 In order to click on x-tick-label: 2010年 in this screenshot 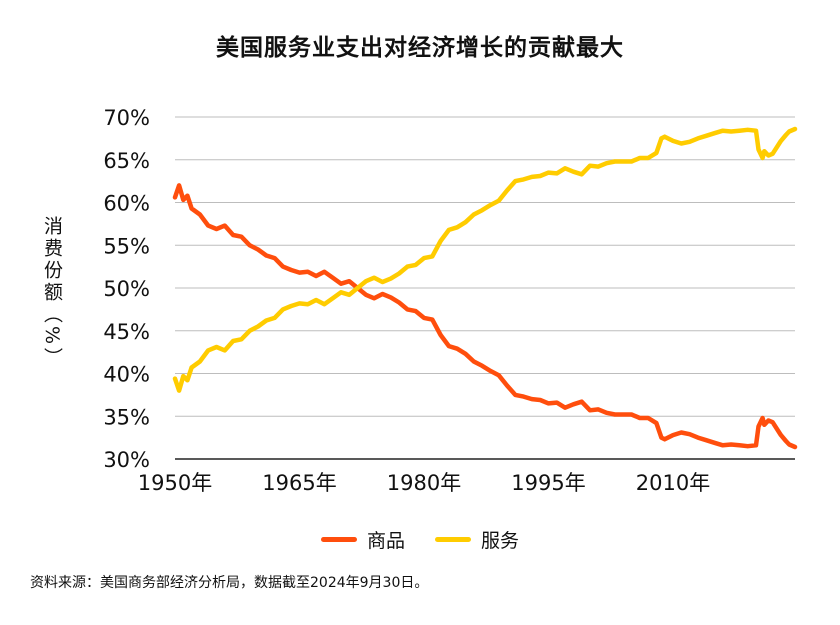, I will do `click(673, 483)`.